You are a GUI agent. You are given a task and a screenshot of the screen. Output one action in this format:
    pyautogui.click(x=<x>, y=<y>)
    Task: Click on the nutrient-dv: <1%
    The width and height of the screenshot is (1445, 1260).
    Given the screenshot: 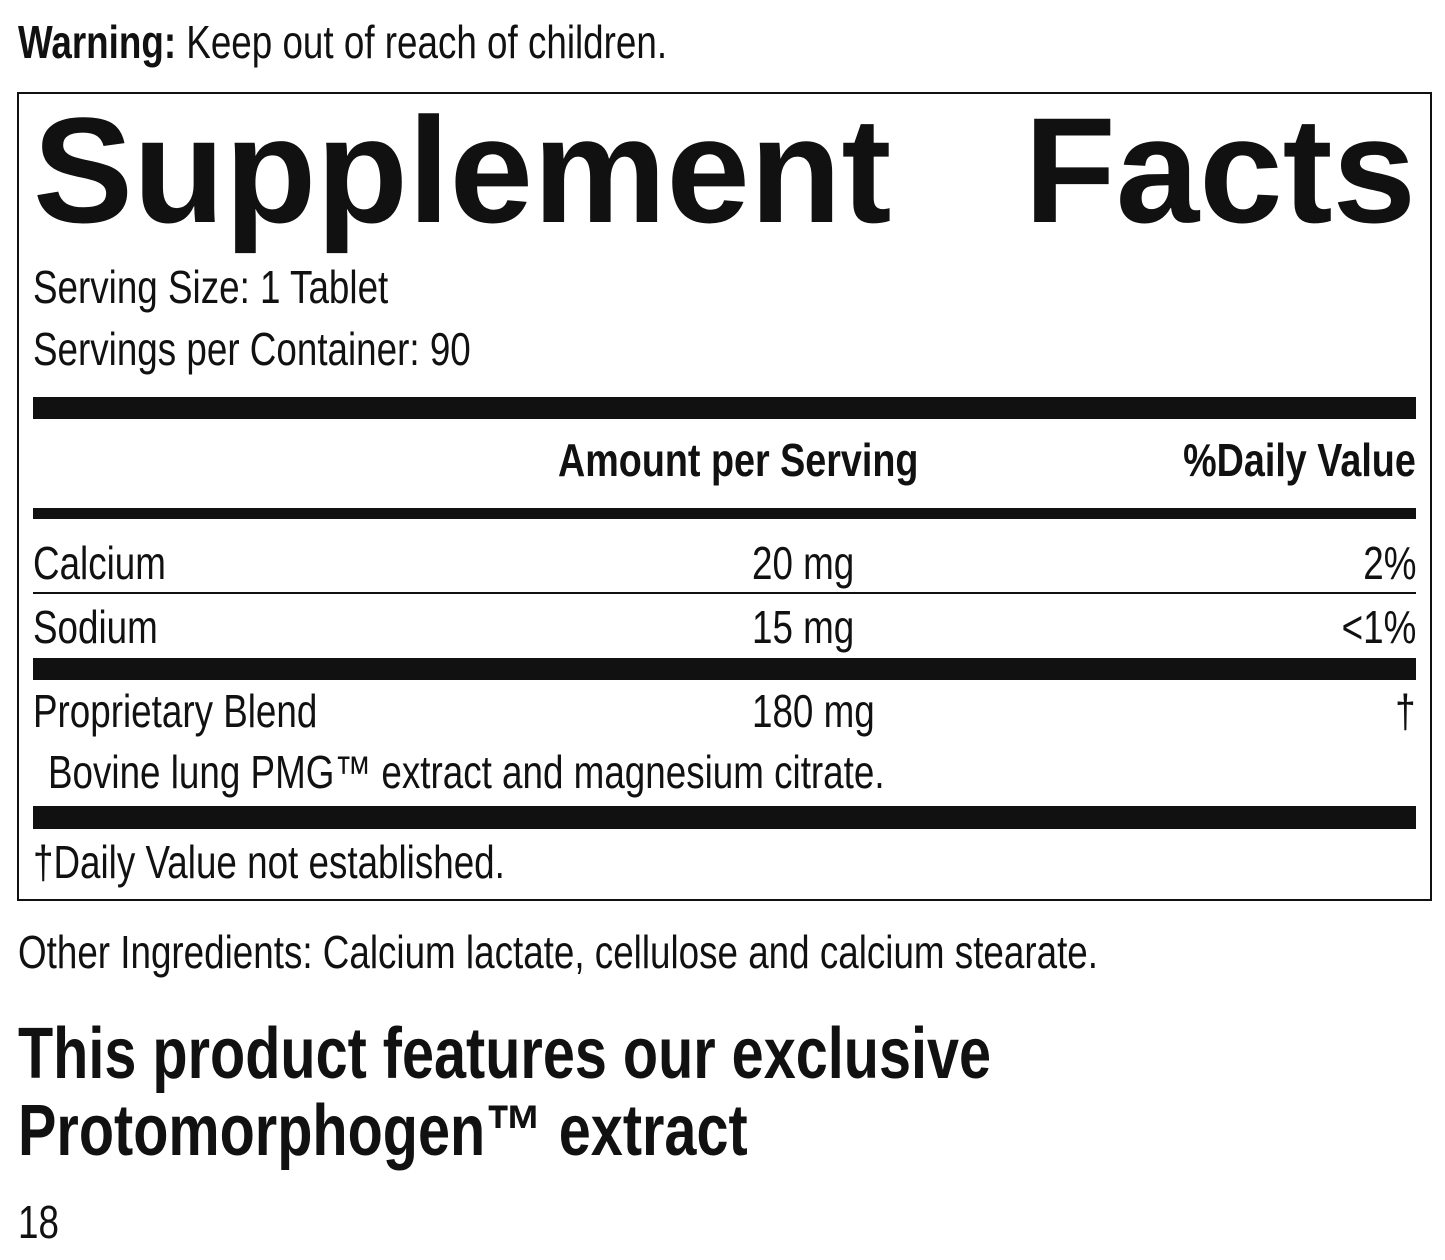 What is the action you would take?
    pyautogui.click(x=1378, y=627)
    